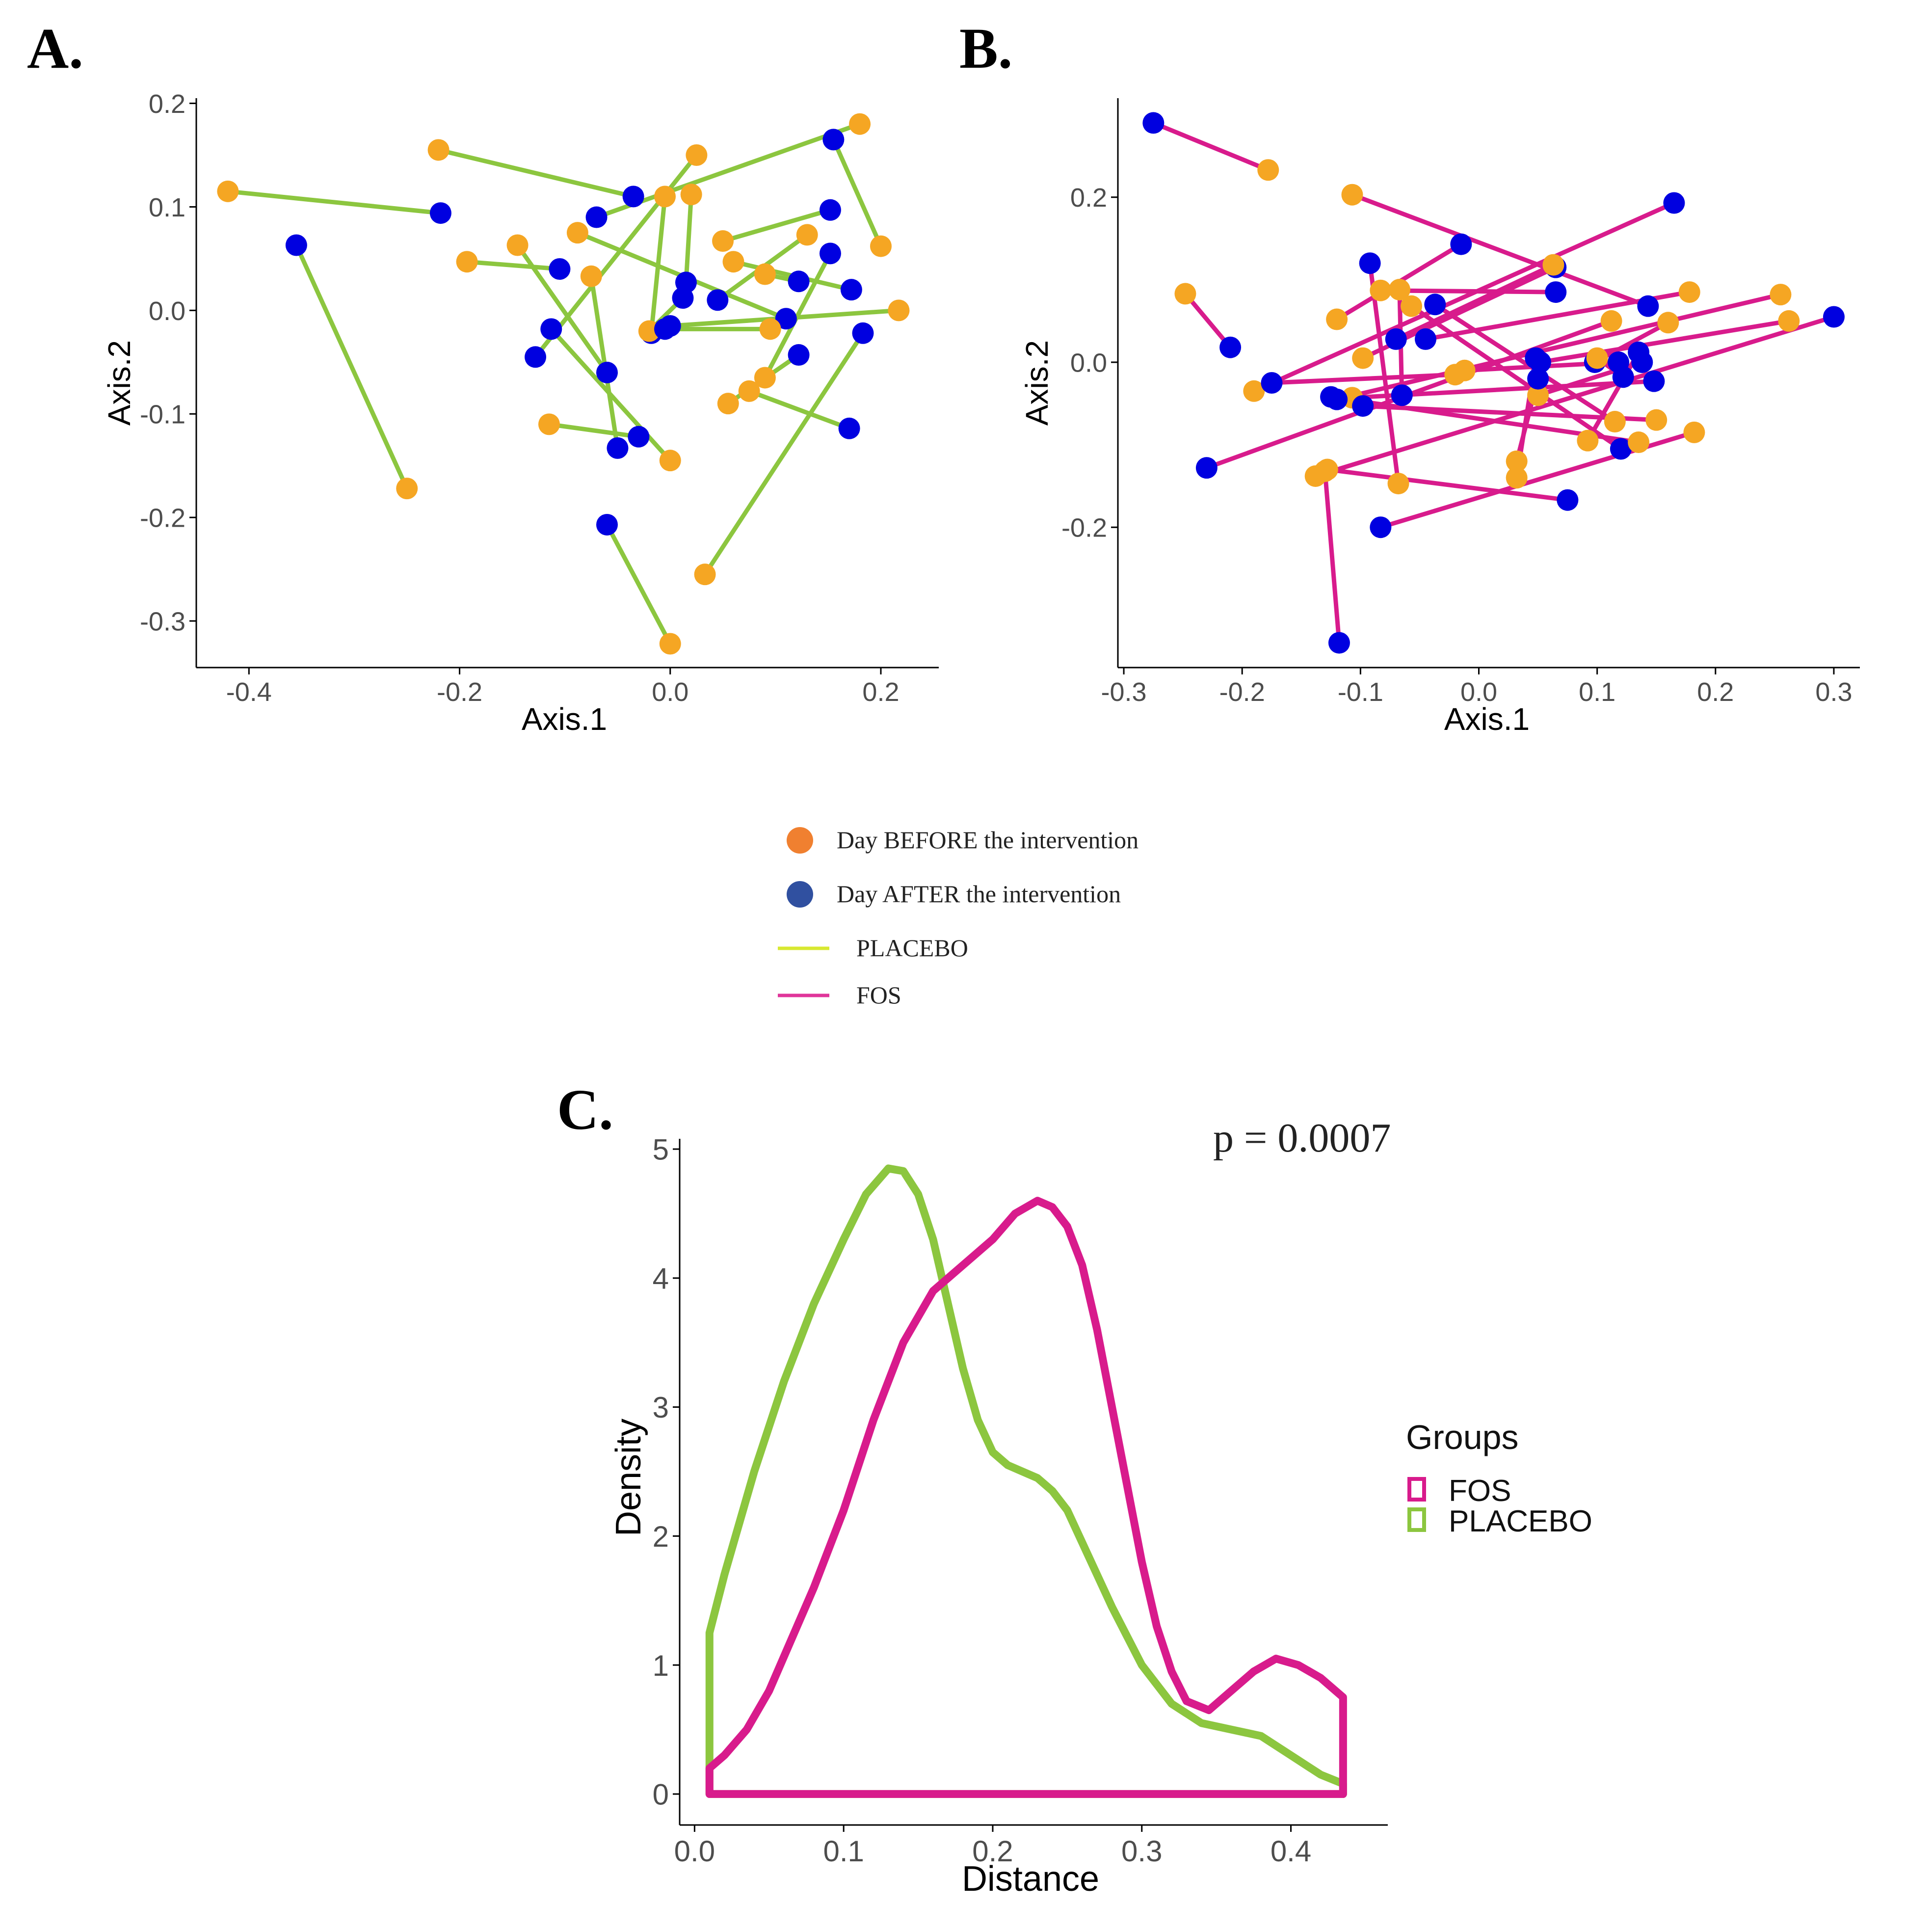 This screenshot has width=1906, height=1932. What do you see at coordinates (979, 894) in the screenshot?
I see `legend-after-label: Day AFTER the intervention` at bounding box center [979, 894].